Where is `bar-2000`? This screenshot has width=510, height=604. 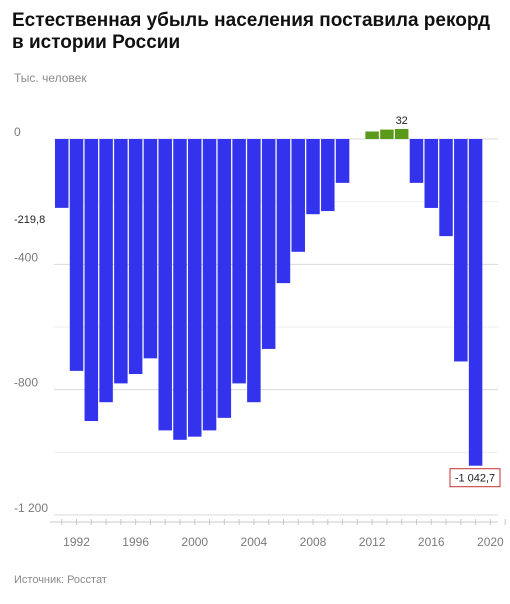 bar-2000 is located at coordinates (195, 288).